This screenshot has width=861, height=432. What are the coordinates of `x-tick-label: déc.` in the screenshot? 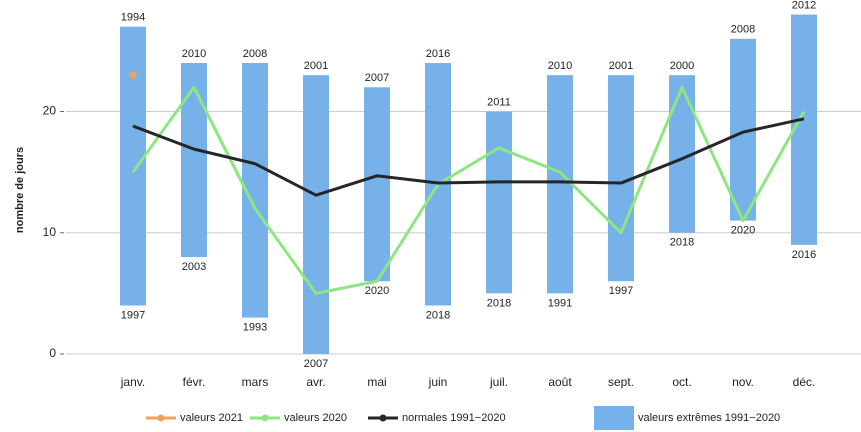 It's located at (804, 382).